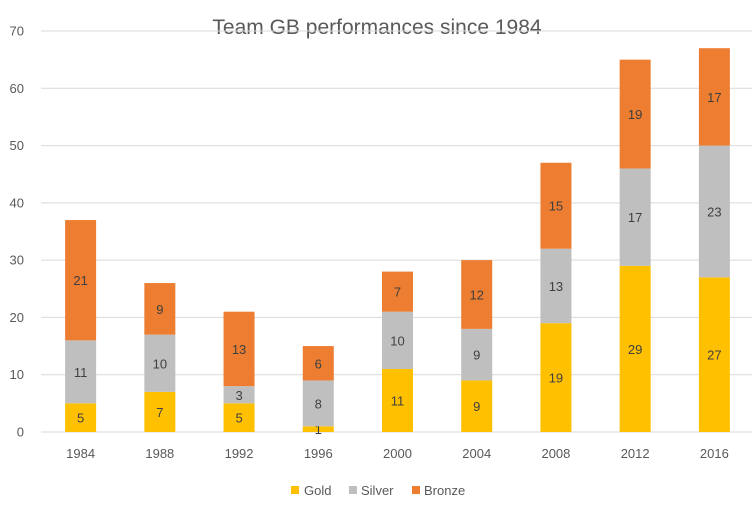 The height and width of the screenshot is (517, 754). I want to click on data-label: 8, so click(318, 403).